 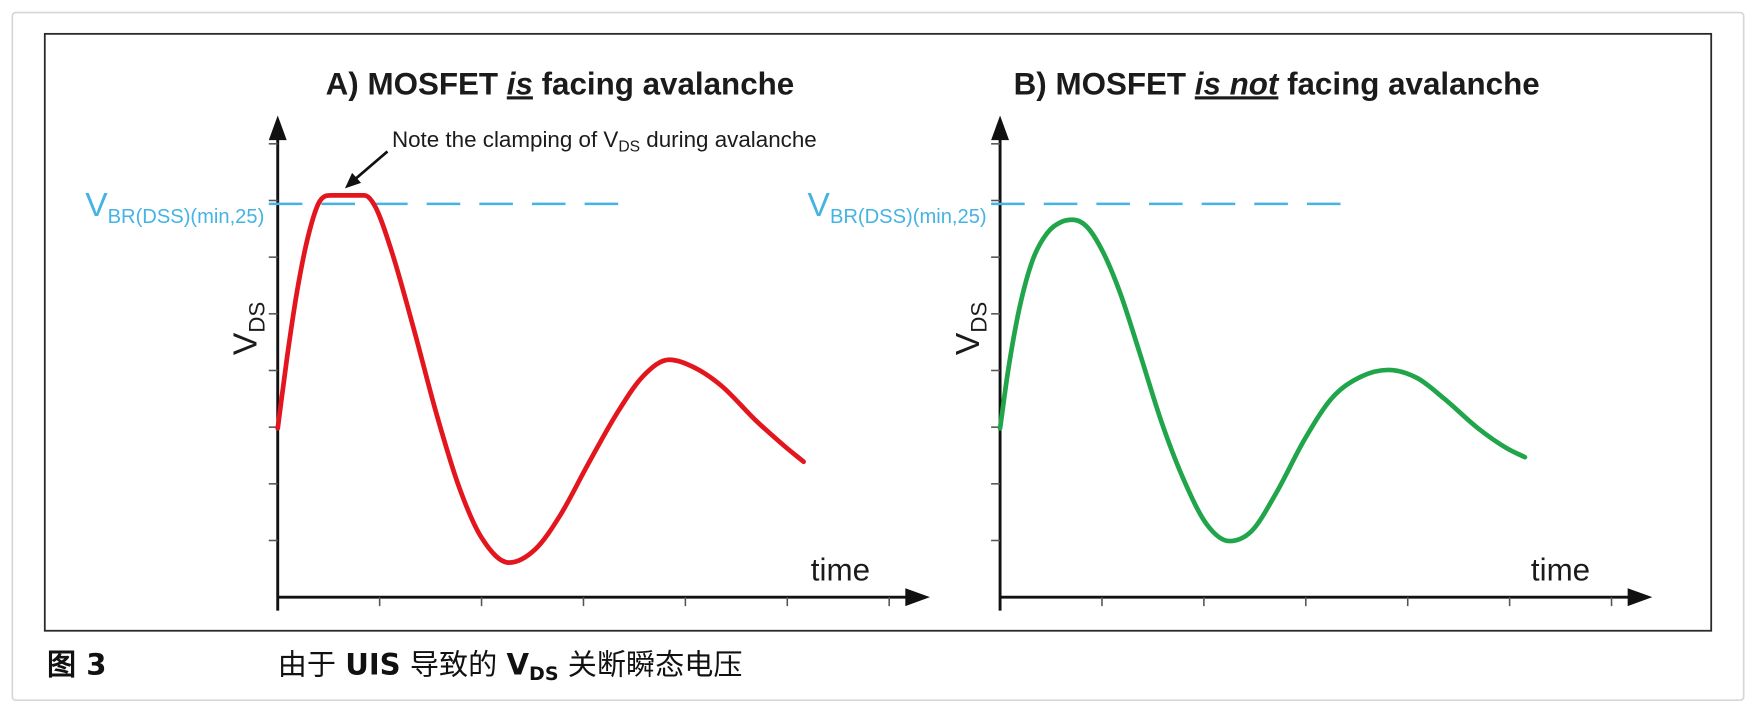 What do you see at coordinates (353, 180) in the screenshot?
I see `annotation-arrowhead` at bounding box center [353, 180].